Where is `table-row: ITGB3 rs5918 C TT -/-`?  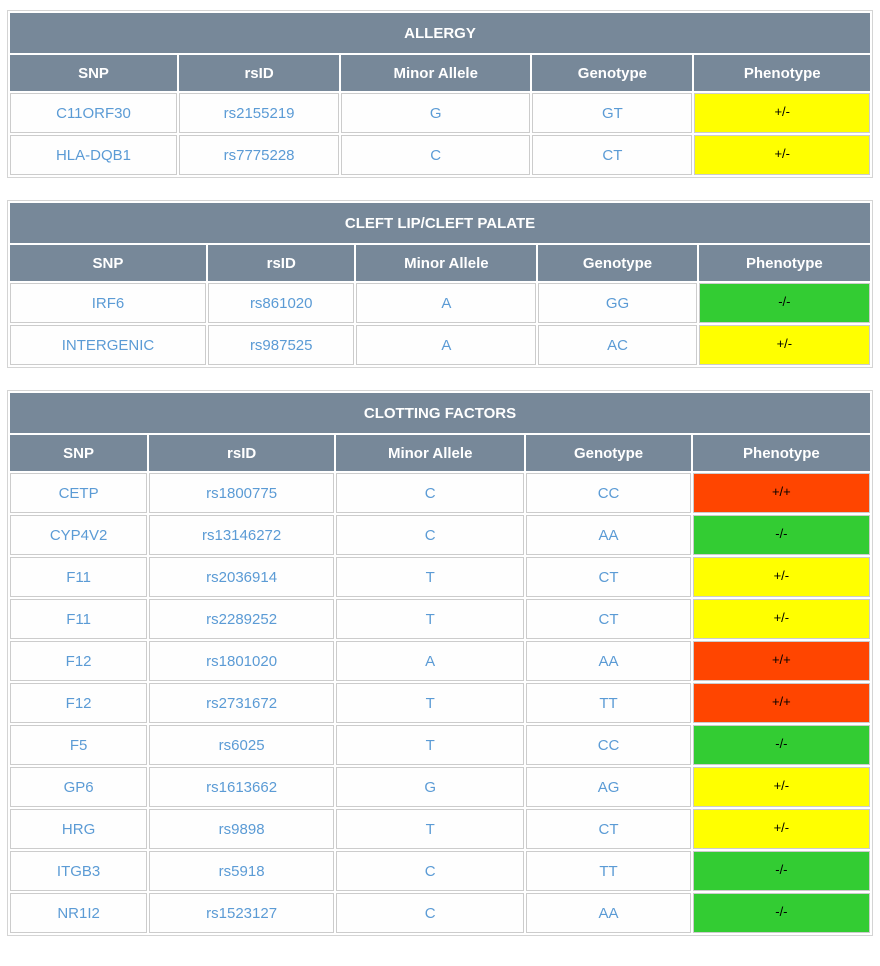
table-row: ITGB3 rs5918 C TT -/- is located at coordinates (440, 871).